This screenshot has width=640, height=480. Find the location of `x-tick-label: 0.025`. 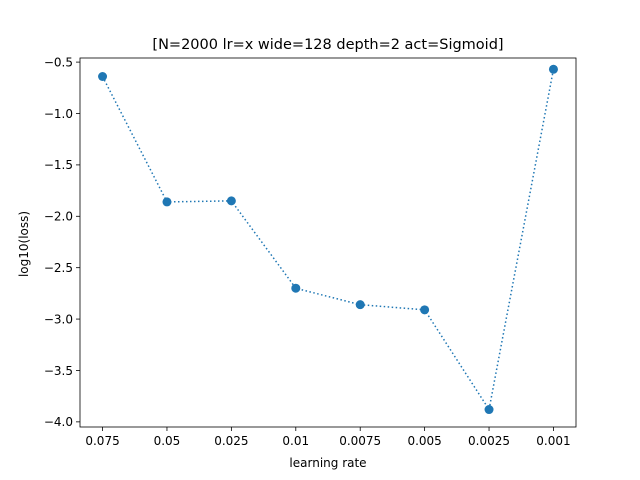

x-tick-label: 0.025 is located at coordinates (231, 441).